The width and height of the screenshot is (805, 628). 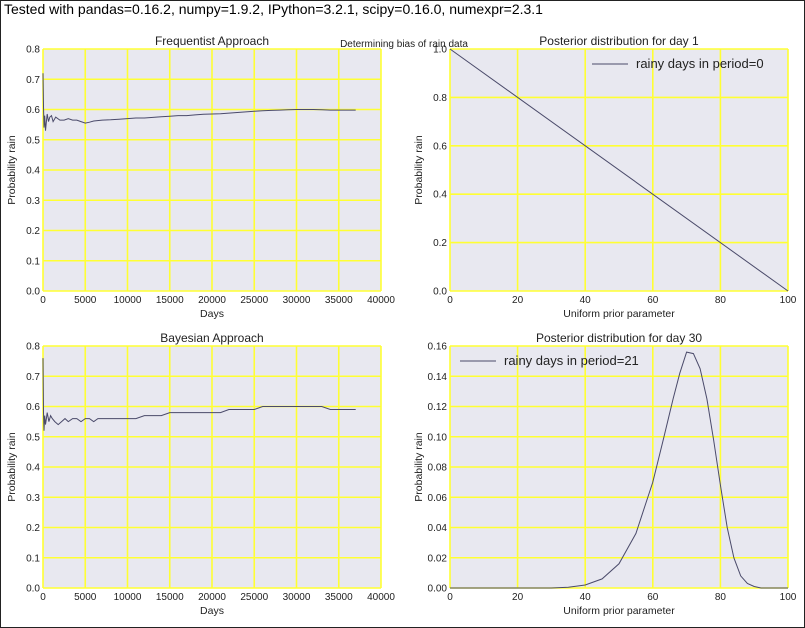 I want to click on subplot-title: Frequentist Approach, so click(x=212, y=41).